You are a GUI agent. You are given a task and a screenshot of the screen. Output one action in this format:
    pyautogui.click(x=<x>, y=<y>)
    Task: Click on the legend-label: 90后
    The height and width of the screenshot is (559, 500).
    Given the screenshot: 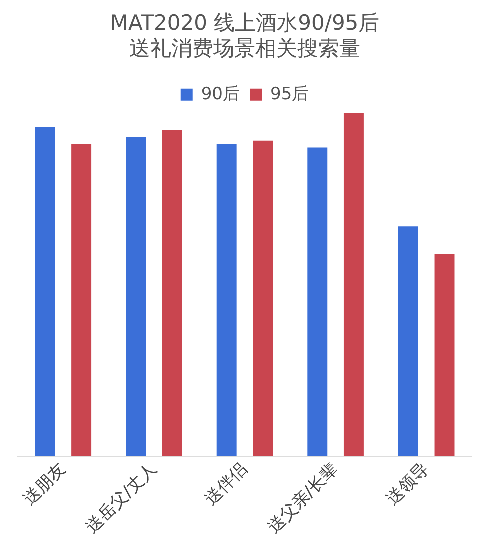 What is the action you would take?
    pyautogui.click(x=220, y=94)
    